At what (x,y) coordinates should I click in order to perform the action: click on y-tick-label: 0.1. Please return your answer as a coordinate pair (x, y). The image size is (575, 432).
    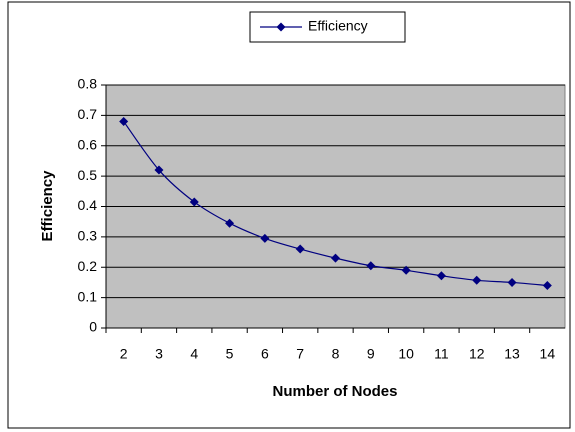
    Looking at the image, I should click on (88, 296).